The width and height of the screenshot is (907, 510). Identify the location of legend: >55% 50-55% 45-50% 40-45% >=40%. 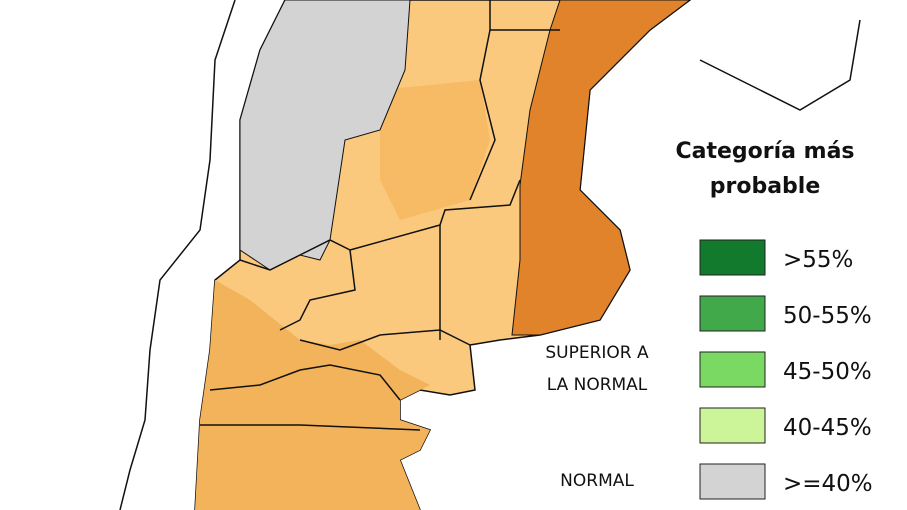
(786, 369).